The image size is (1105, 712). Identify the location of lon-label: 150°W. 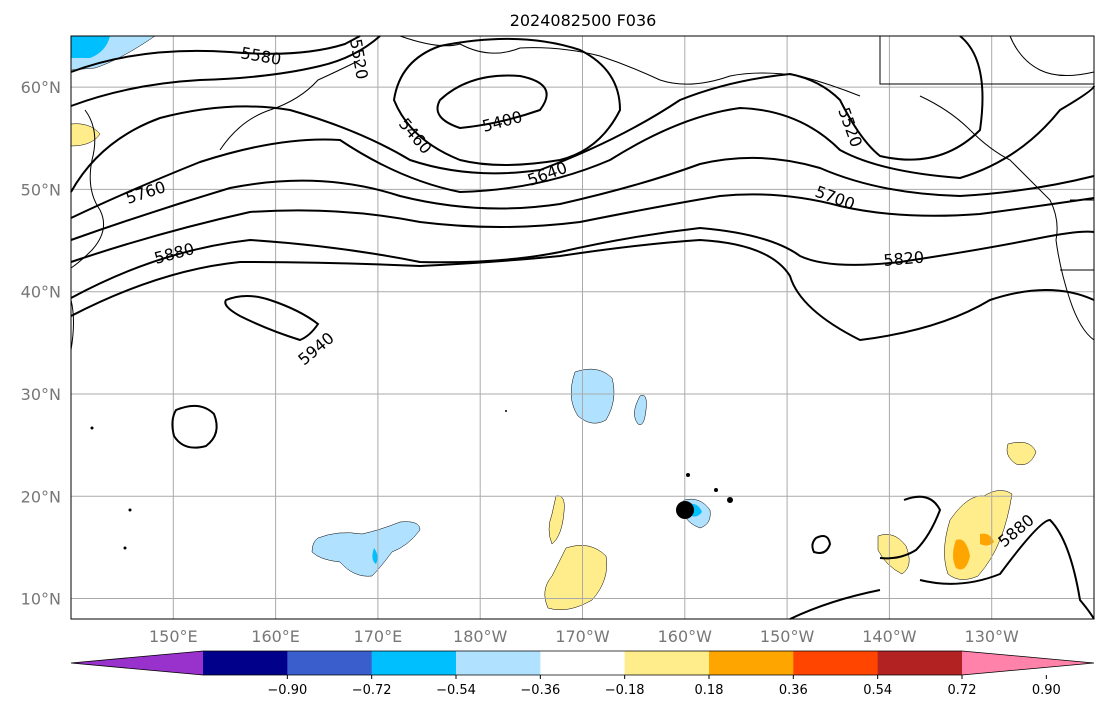
(787, 636).